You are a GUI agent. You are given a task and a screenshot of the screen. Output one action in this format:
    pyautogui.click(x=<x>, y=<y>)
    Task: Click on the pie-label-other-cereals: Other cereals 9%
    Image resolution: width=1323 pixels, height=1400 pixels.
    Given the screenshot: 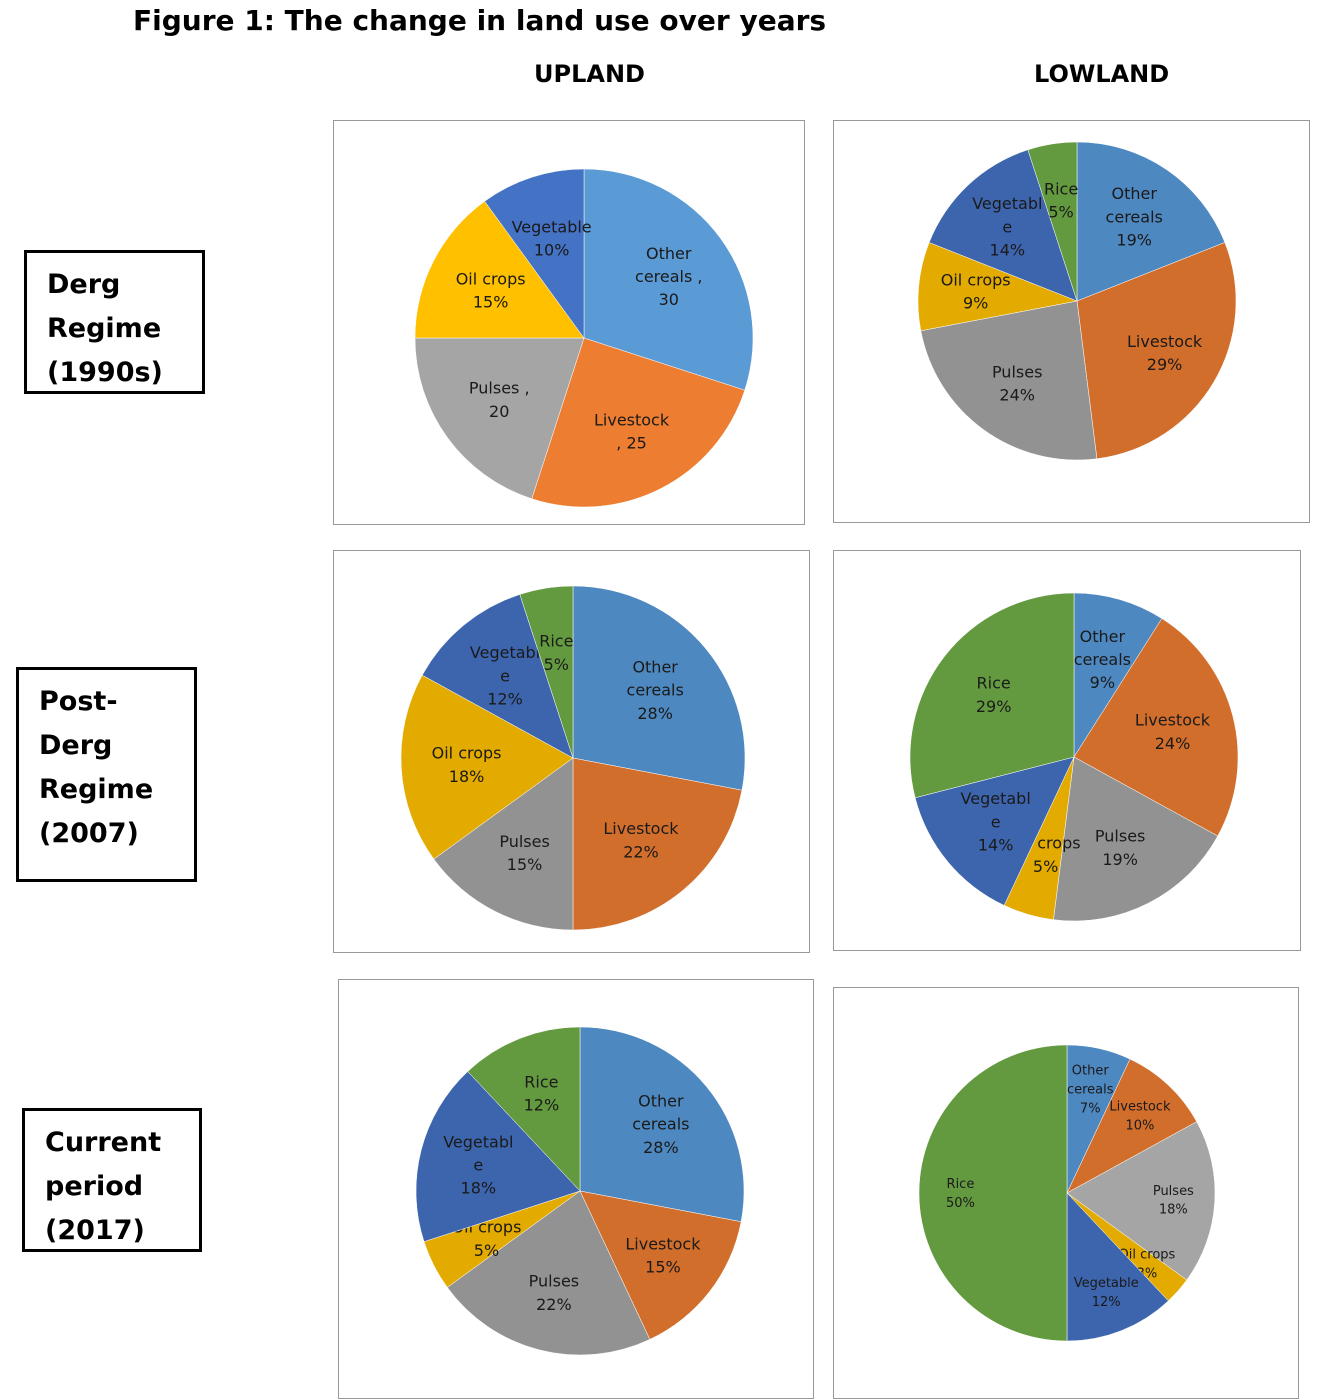 What is the action you would take?
    pyautogui.click(x=1102, y=659)
    